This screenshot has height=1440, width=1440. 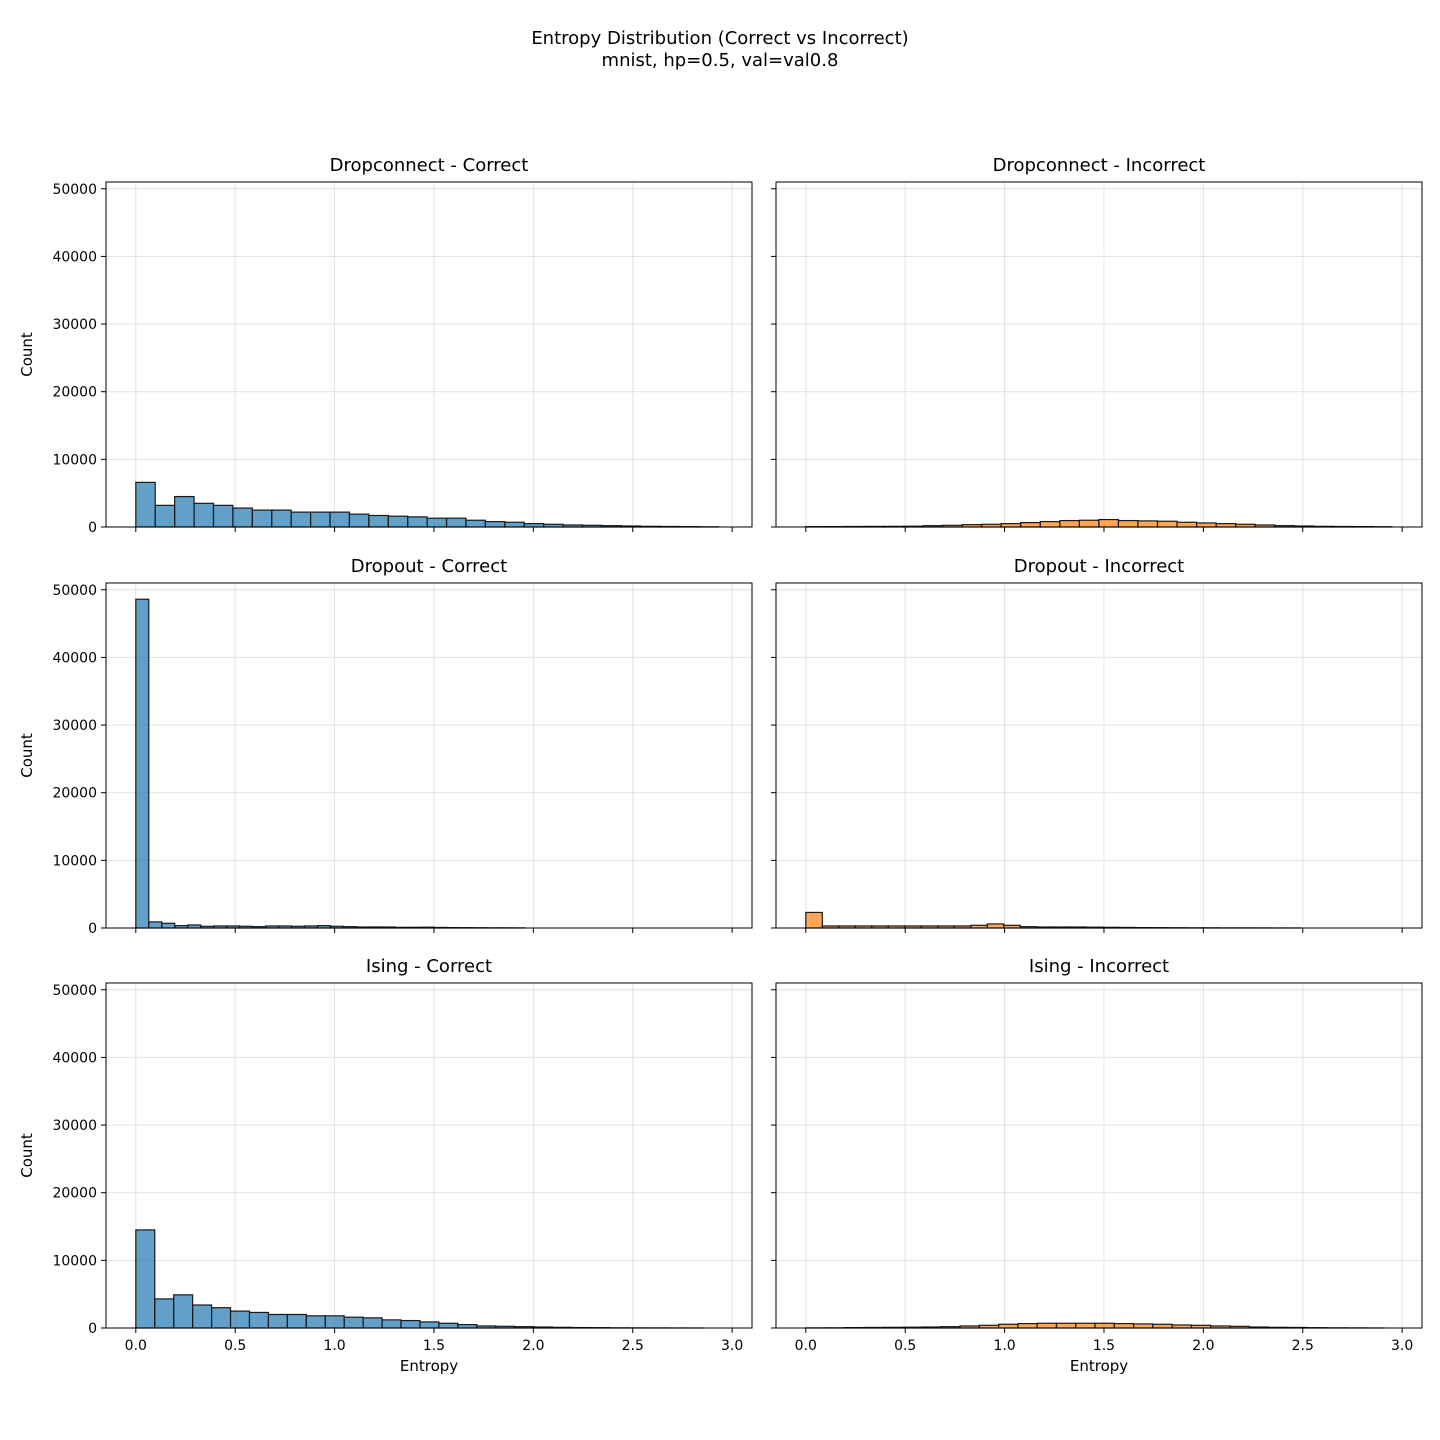 I want to click on panel-title: Dropout - Correct, so click(x=429, y=566).